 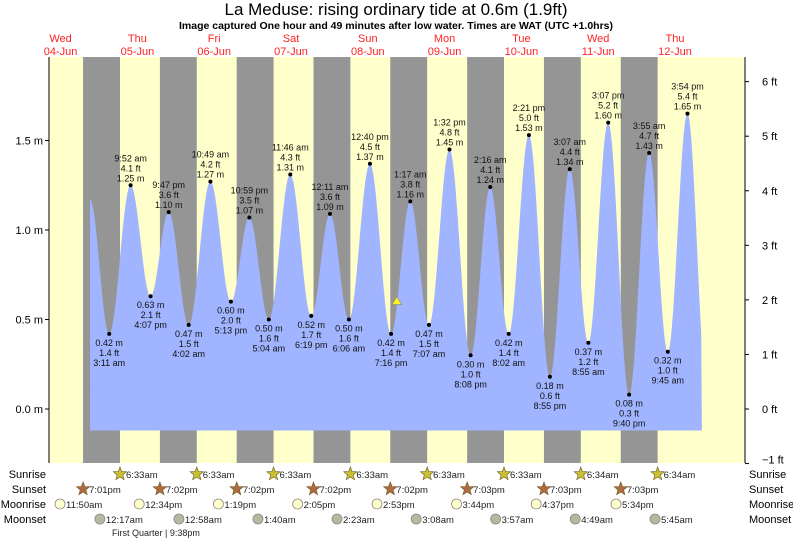 I want to click on right-axis-tick-label: 4 ft, so click(x=769, y=192).